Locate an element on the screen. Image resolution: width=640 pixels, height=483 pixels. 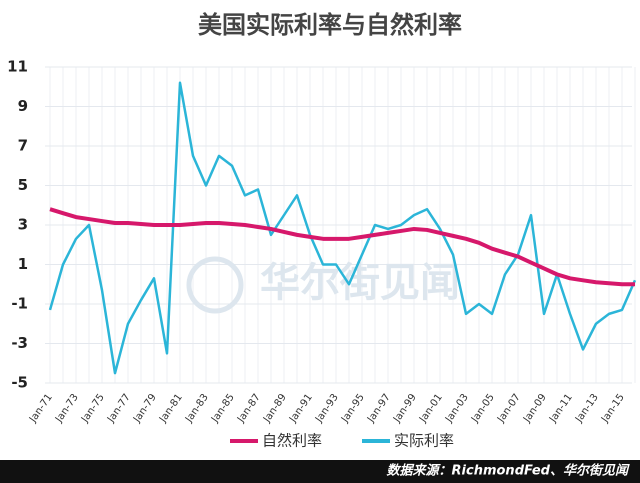
x-tick-label: Jan-07 is located at coordinates (509, 408).